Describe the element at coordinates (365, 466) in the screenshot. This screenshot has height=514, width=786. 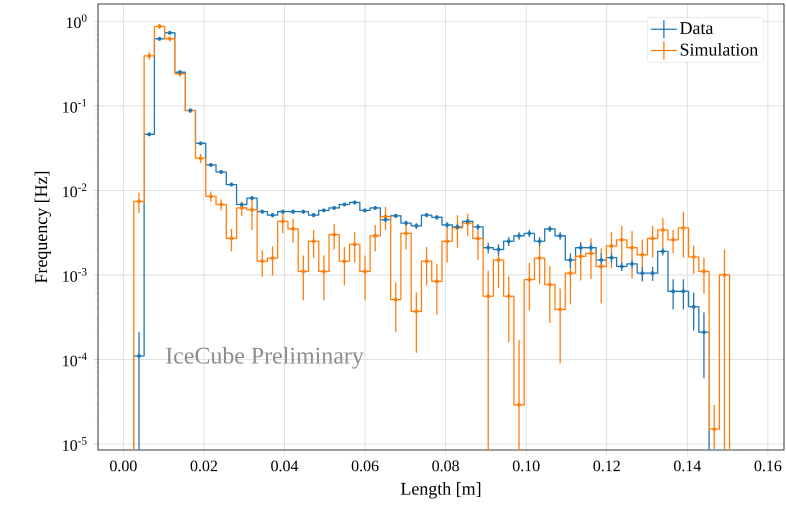
I see `x-tick-label: 0.06` at that location.